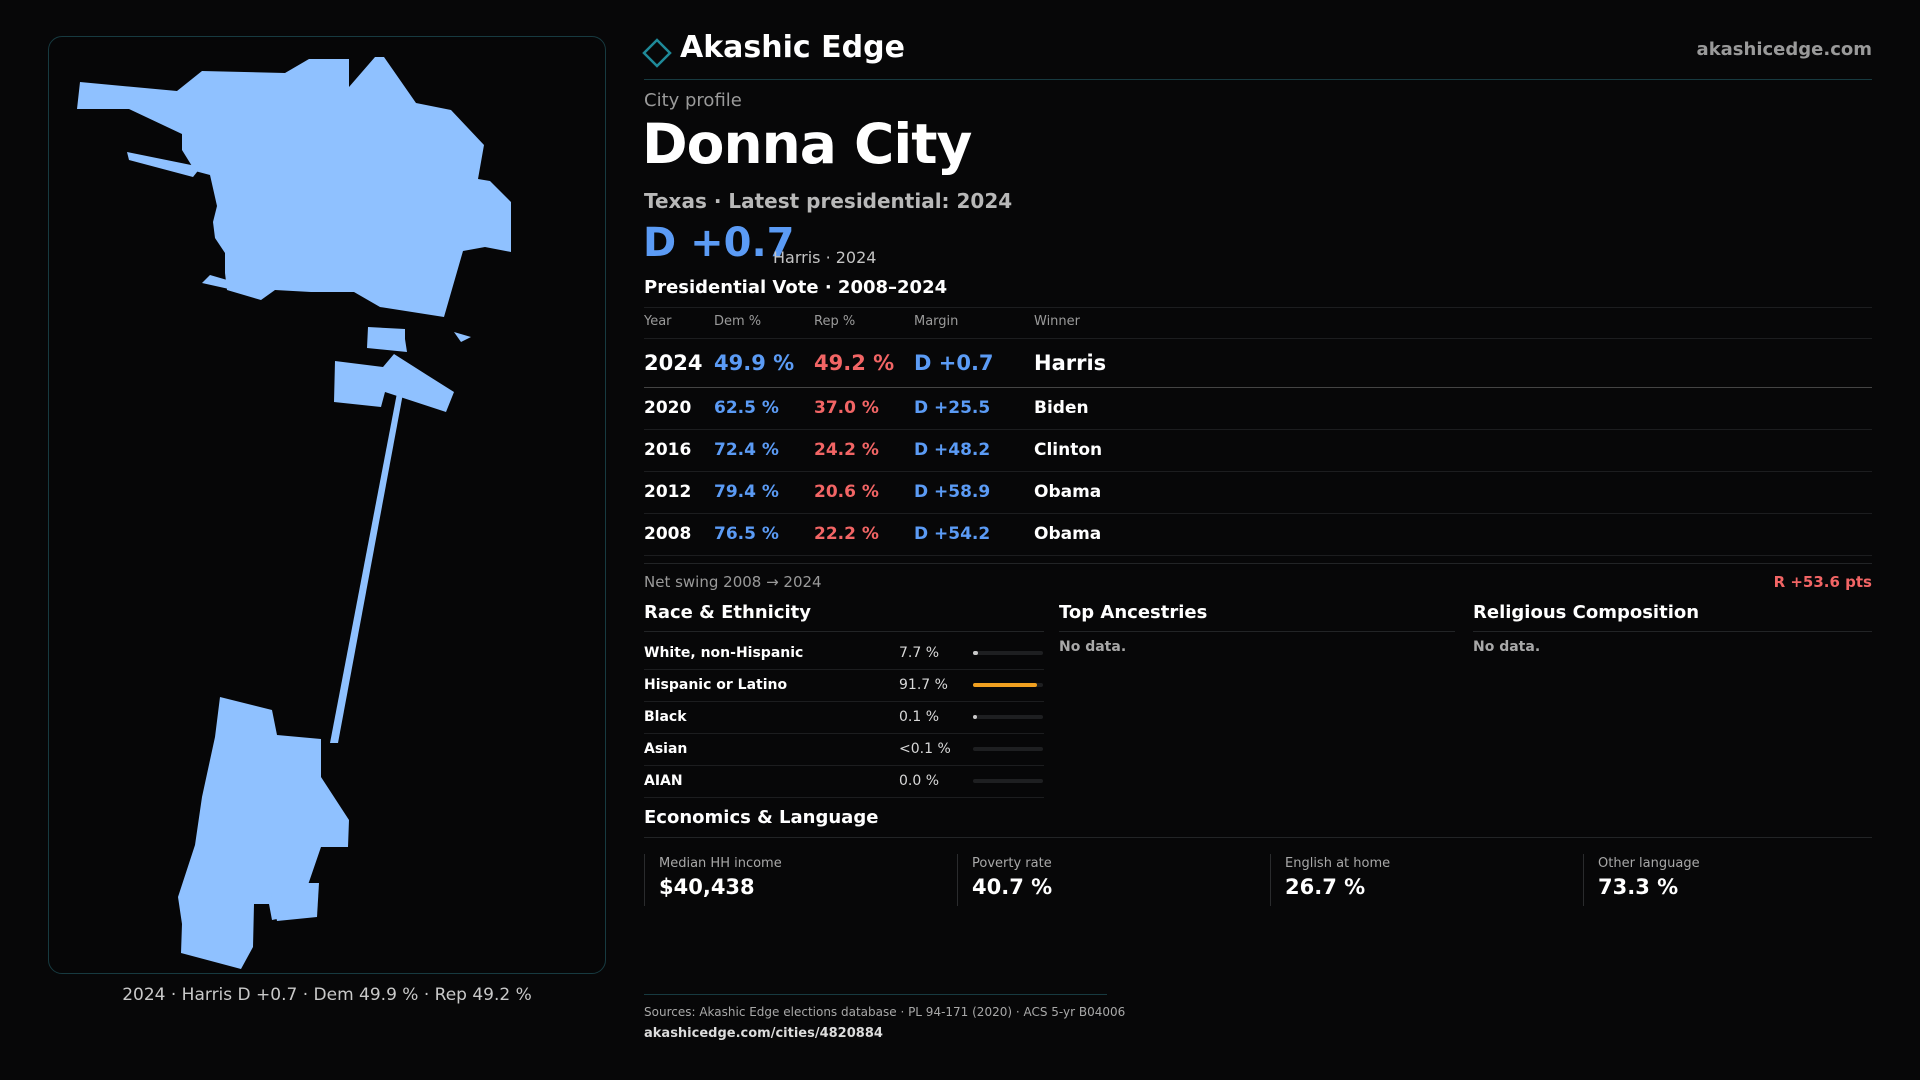  Describe the element at coordinates (1257, 631) in the screenshot. I see `ancestries-divider` at that location.